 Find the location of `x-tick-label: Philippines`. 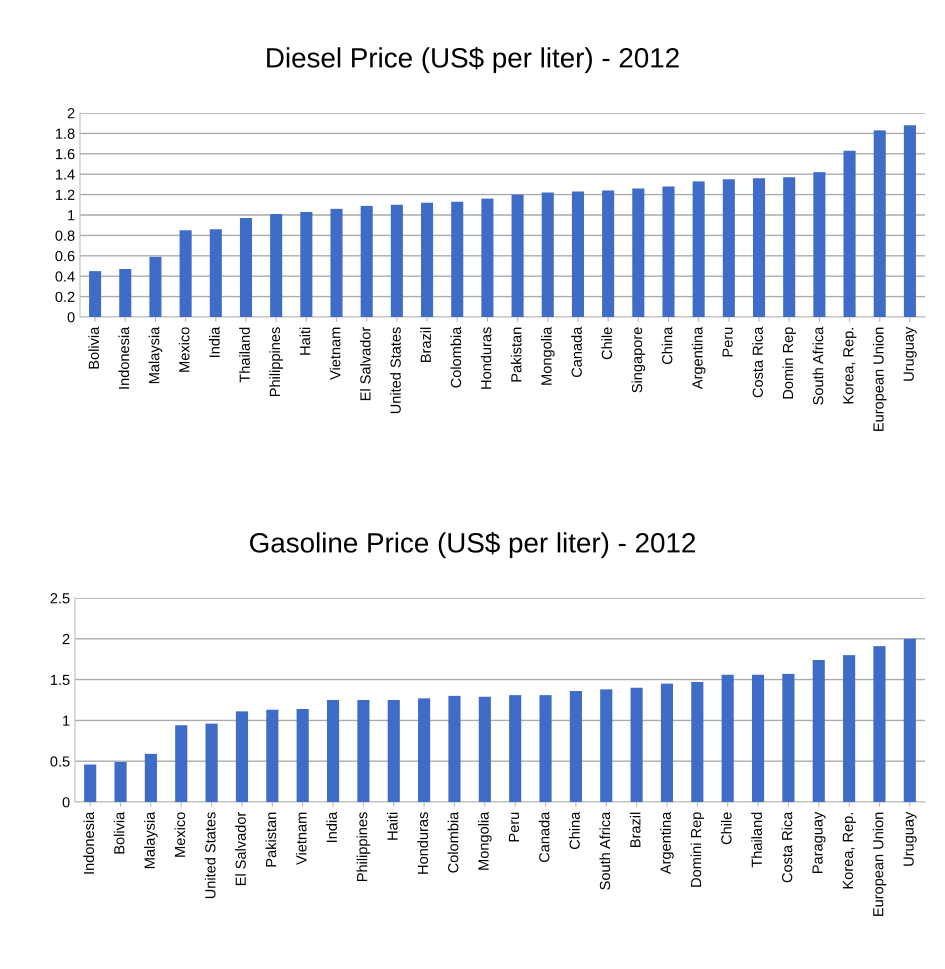

x-tick-label: Philippines is located at coordinates (276, 361).